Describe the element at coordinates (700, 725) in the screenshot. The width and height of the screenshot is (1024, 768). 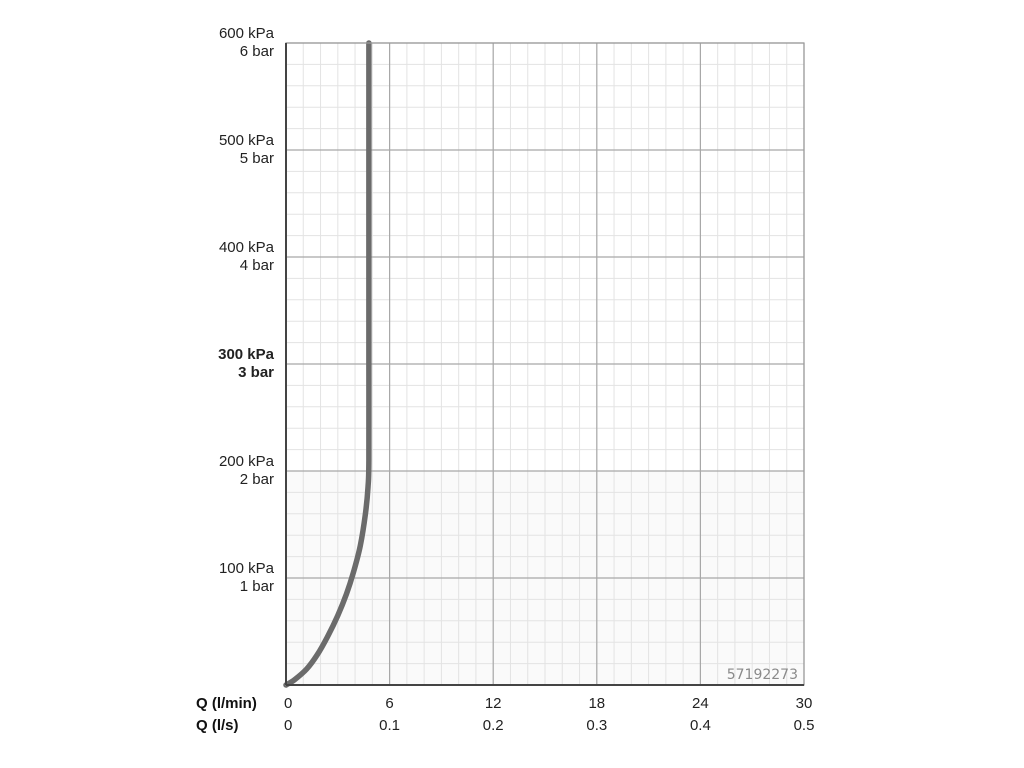
I see `x-tick-label-ls: 0.4` at that location.